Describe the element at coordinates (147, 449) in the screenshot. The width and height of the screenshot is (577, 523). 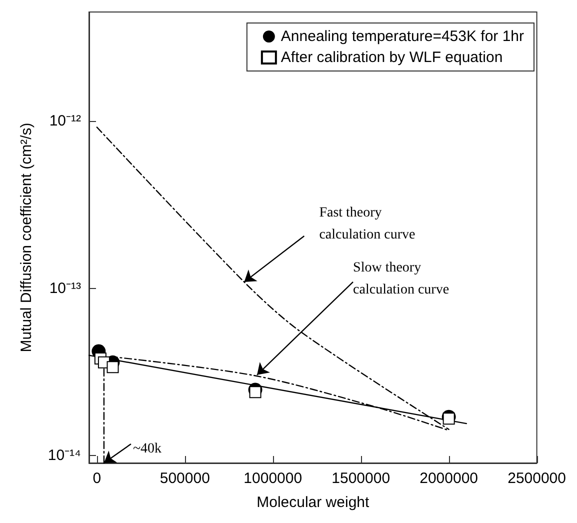
I see `annotation: ~40k` at that location.